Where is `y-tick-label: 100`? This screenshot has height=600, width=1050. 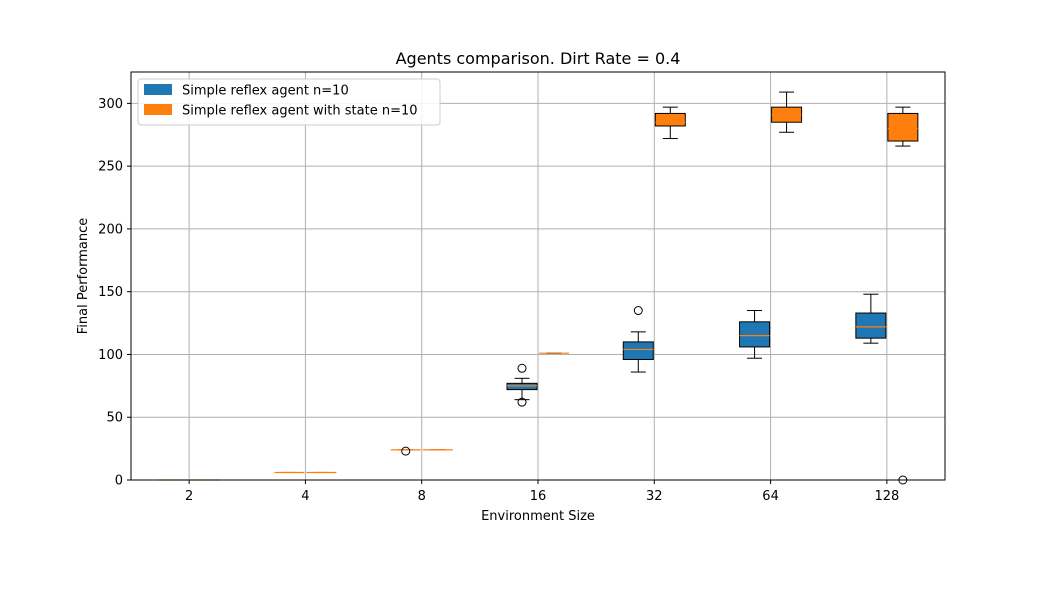 y-tick-label: 100 is located at coordinates (110, 355).